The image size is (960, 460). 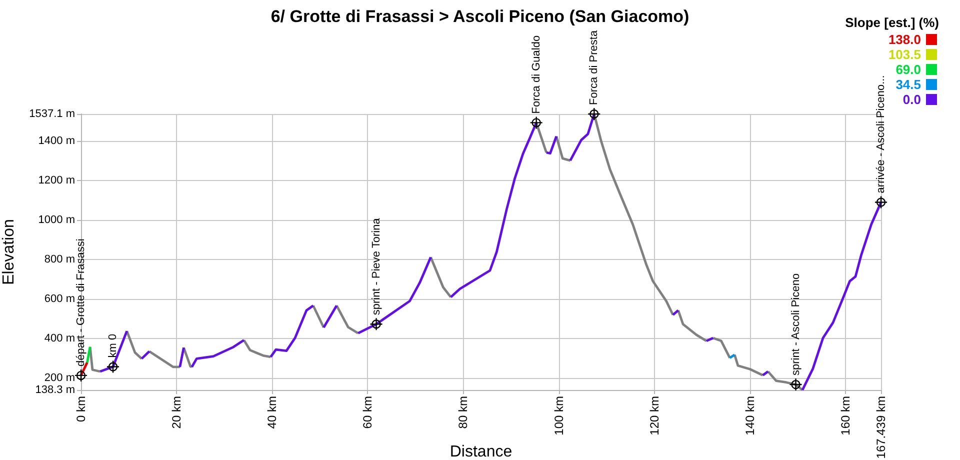 What do you see at coordinates (81, 302) in the screenshot?
I see `annotation: départ - Grotte di Frasassi` at bounding box center [81, 302].